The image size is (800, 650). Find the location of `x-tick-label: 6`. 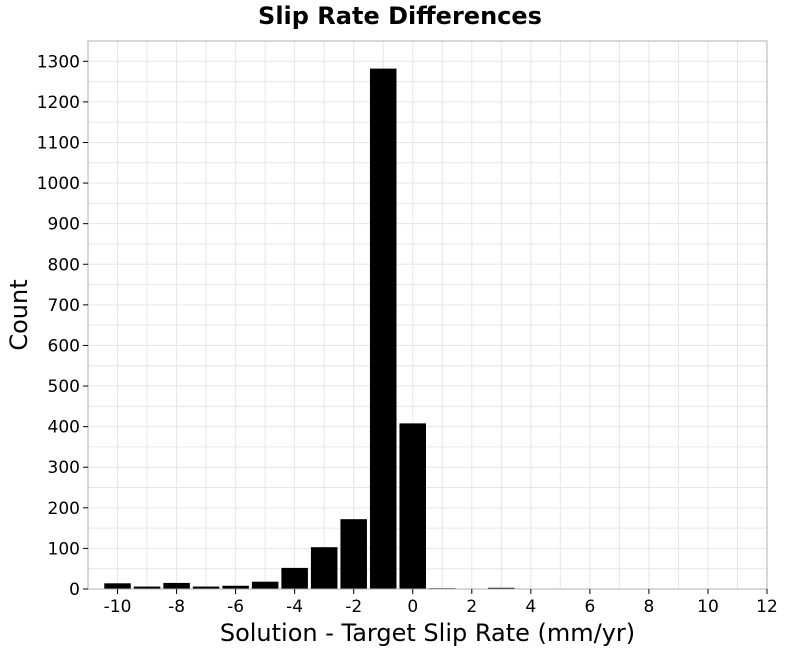

x-tick-label: 6 is located at coordinates (589, 607).